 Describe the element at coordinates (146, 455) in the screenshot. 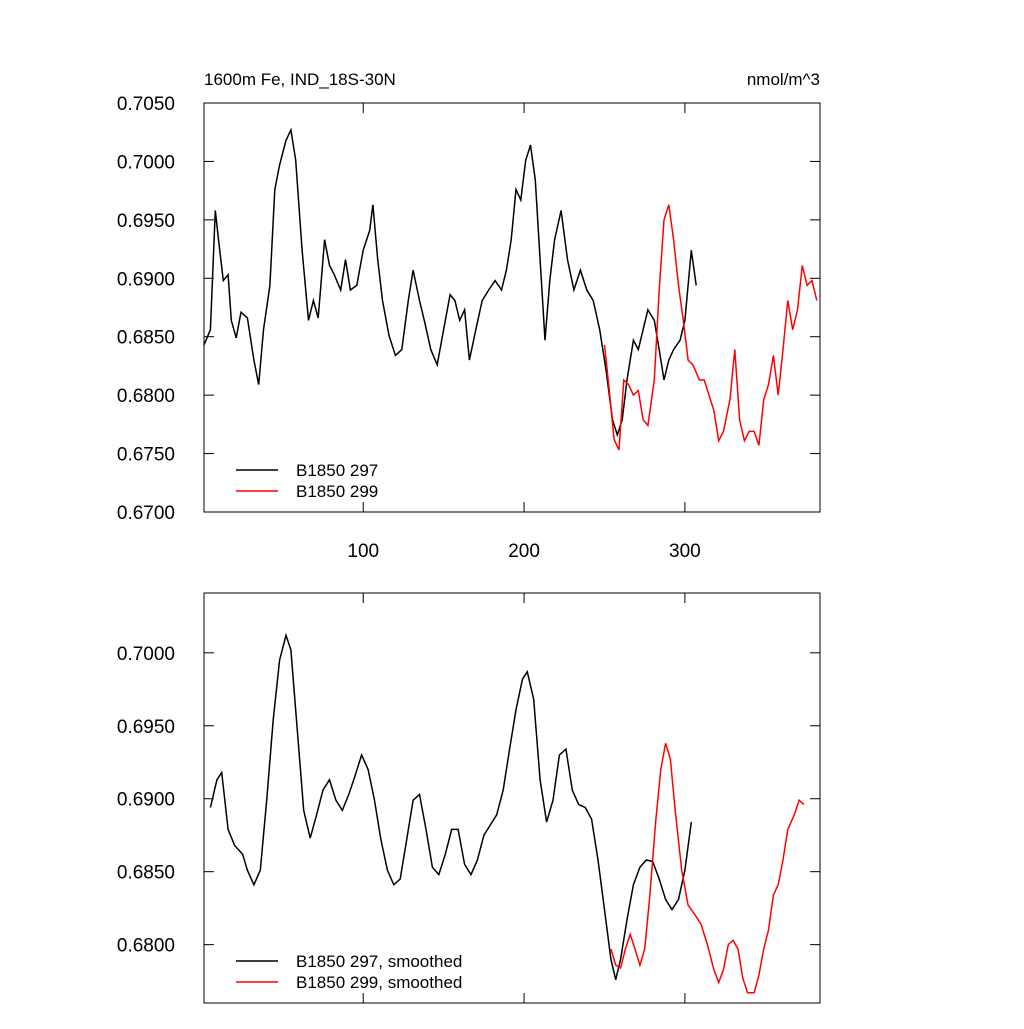

I see `y-tick-label: 0.6750` at that location.